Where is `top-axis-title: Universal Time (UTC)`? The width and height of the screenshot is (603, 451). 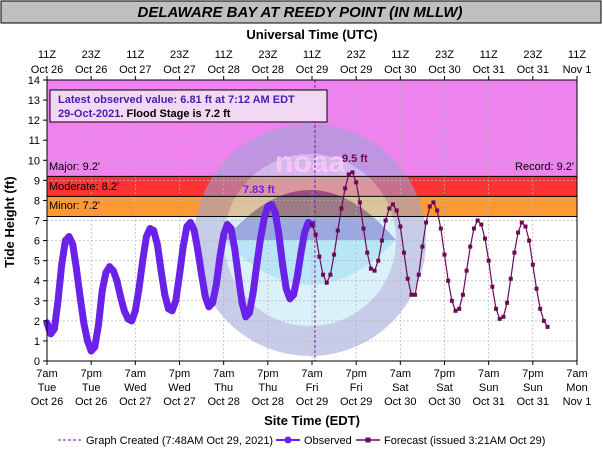
top-axis-title: Universal Time (UTC) is located at coordinates (311, 34).